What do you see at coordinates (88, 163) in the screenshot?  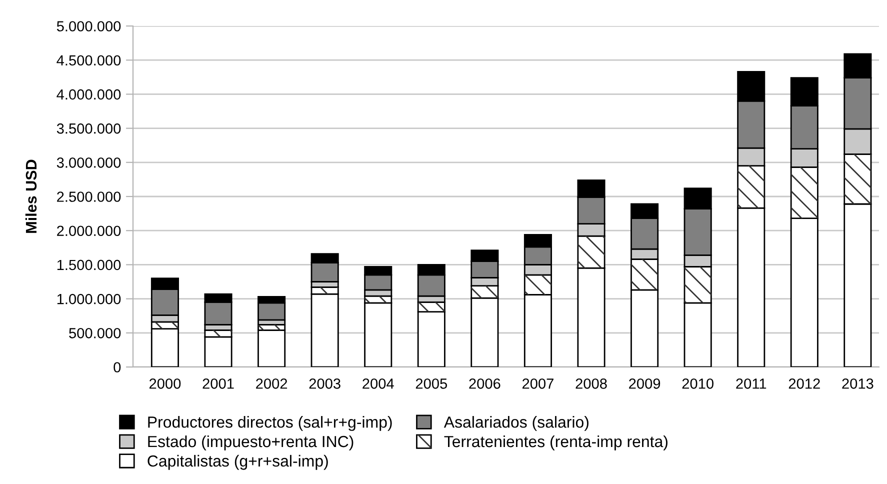 I see `y-tick-label: 3.000.000` at bounding box center [88, 163].